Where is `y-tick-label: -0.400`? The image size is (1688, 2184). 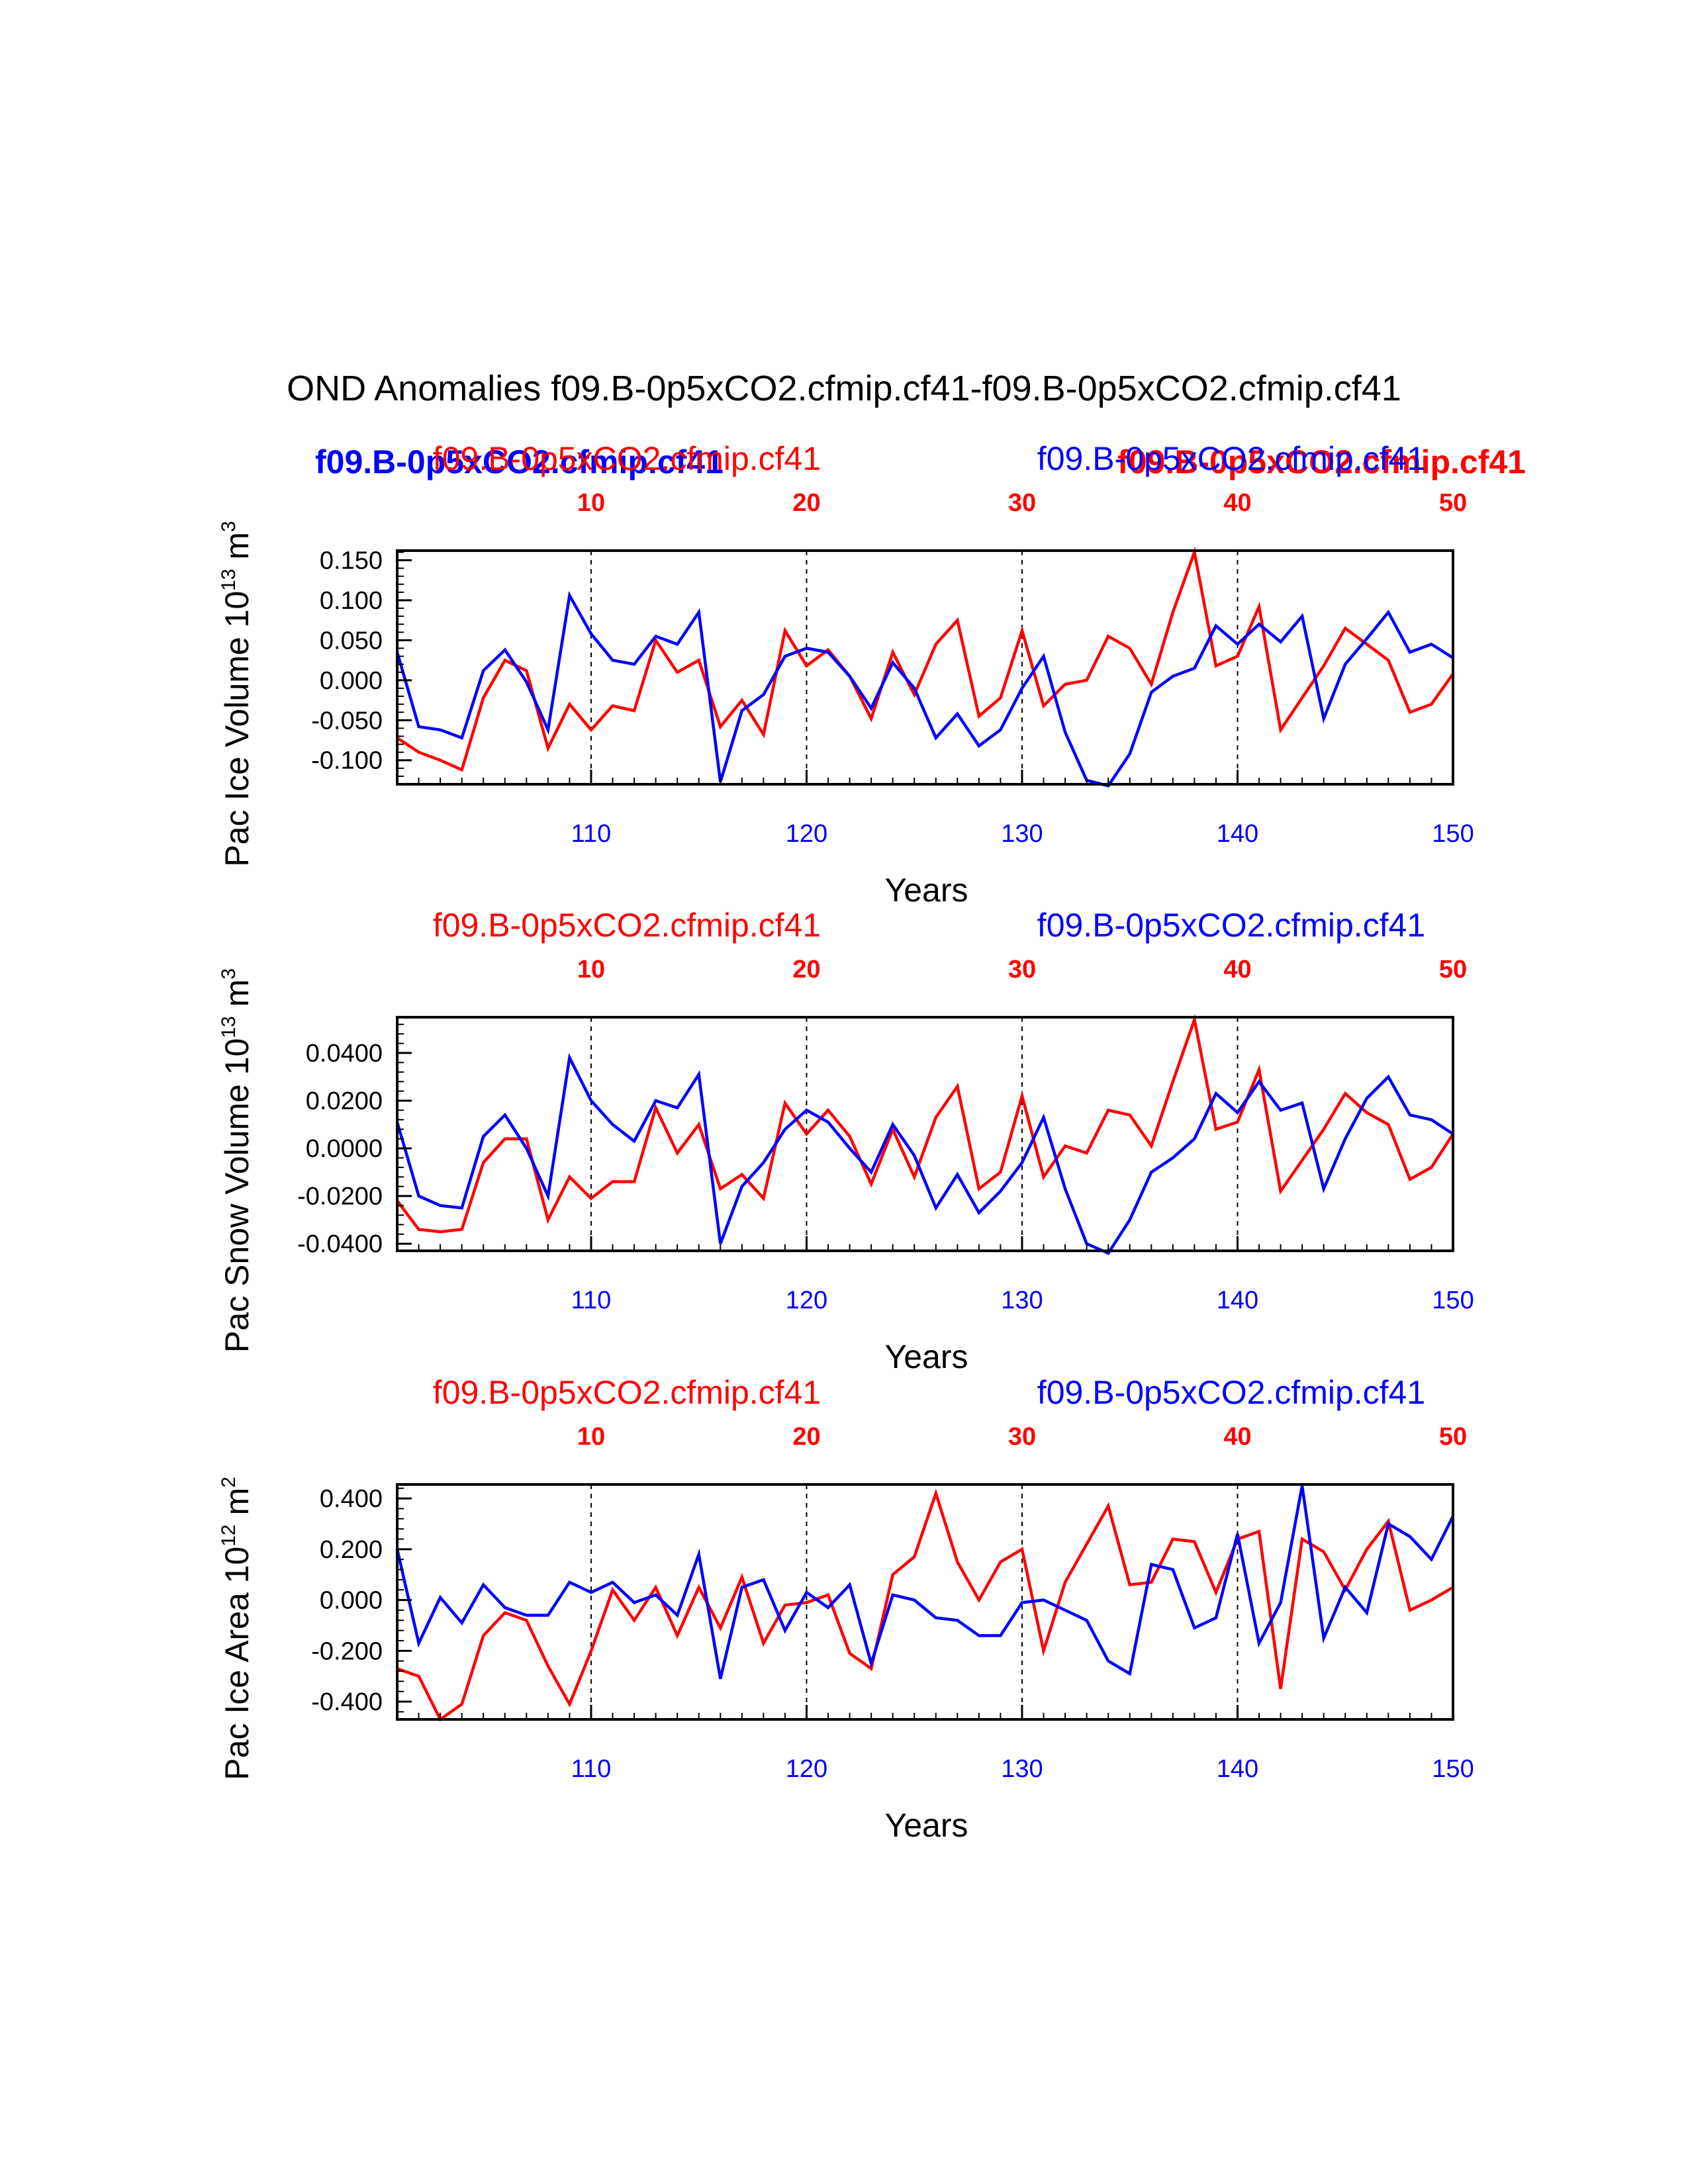 y-tick-label: -0.400 is located at coordinates (347, 1702).